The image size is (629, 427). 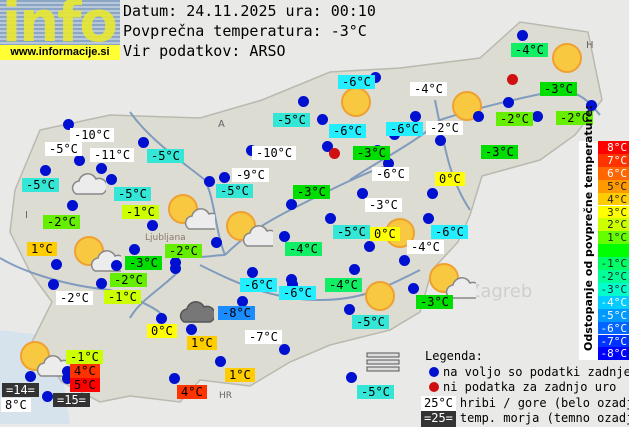 What do you see at coordinates (383, 364) in the screenshot?
I see `fog-icon` at bounding box center [383, 364].